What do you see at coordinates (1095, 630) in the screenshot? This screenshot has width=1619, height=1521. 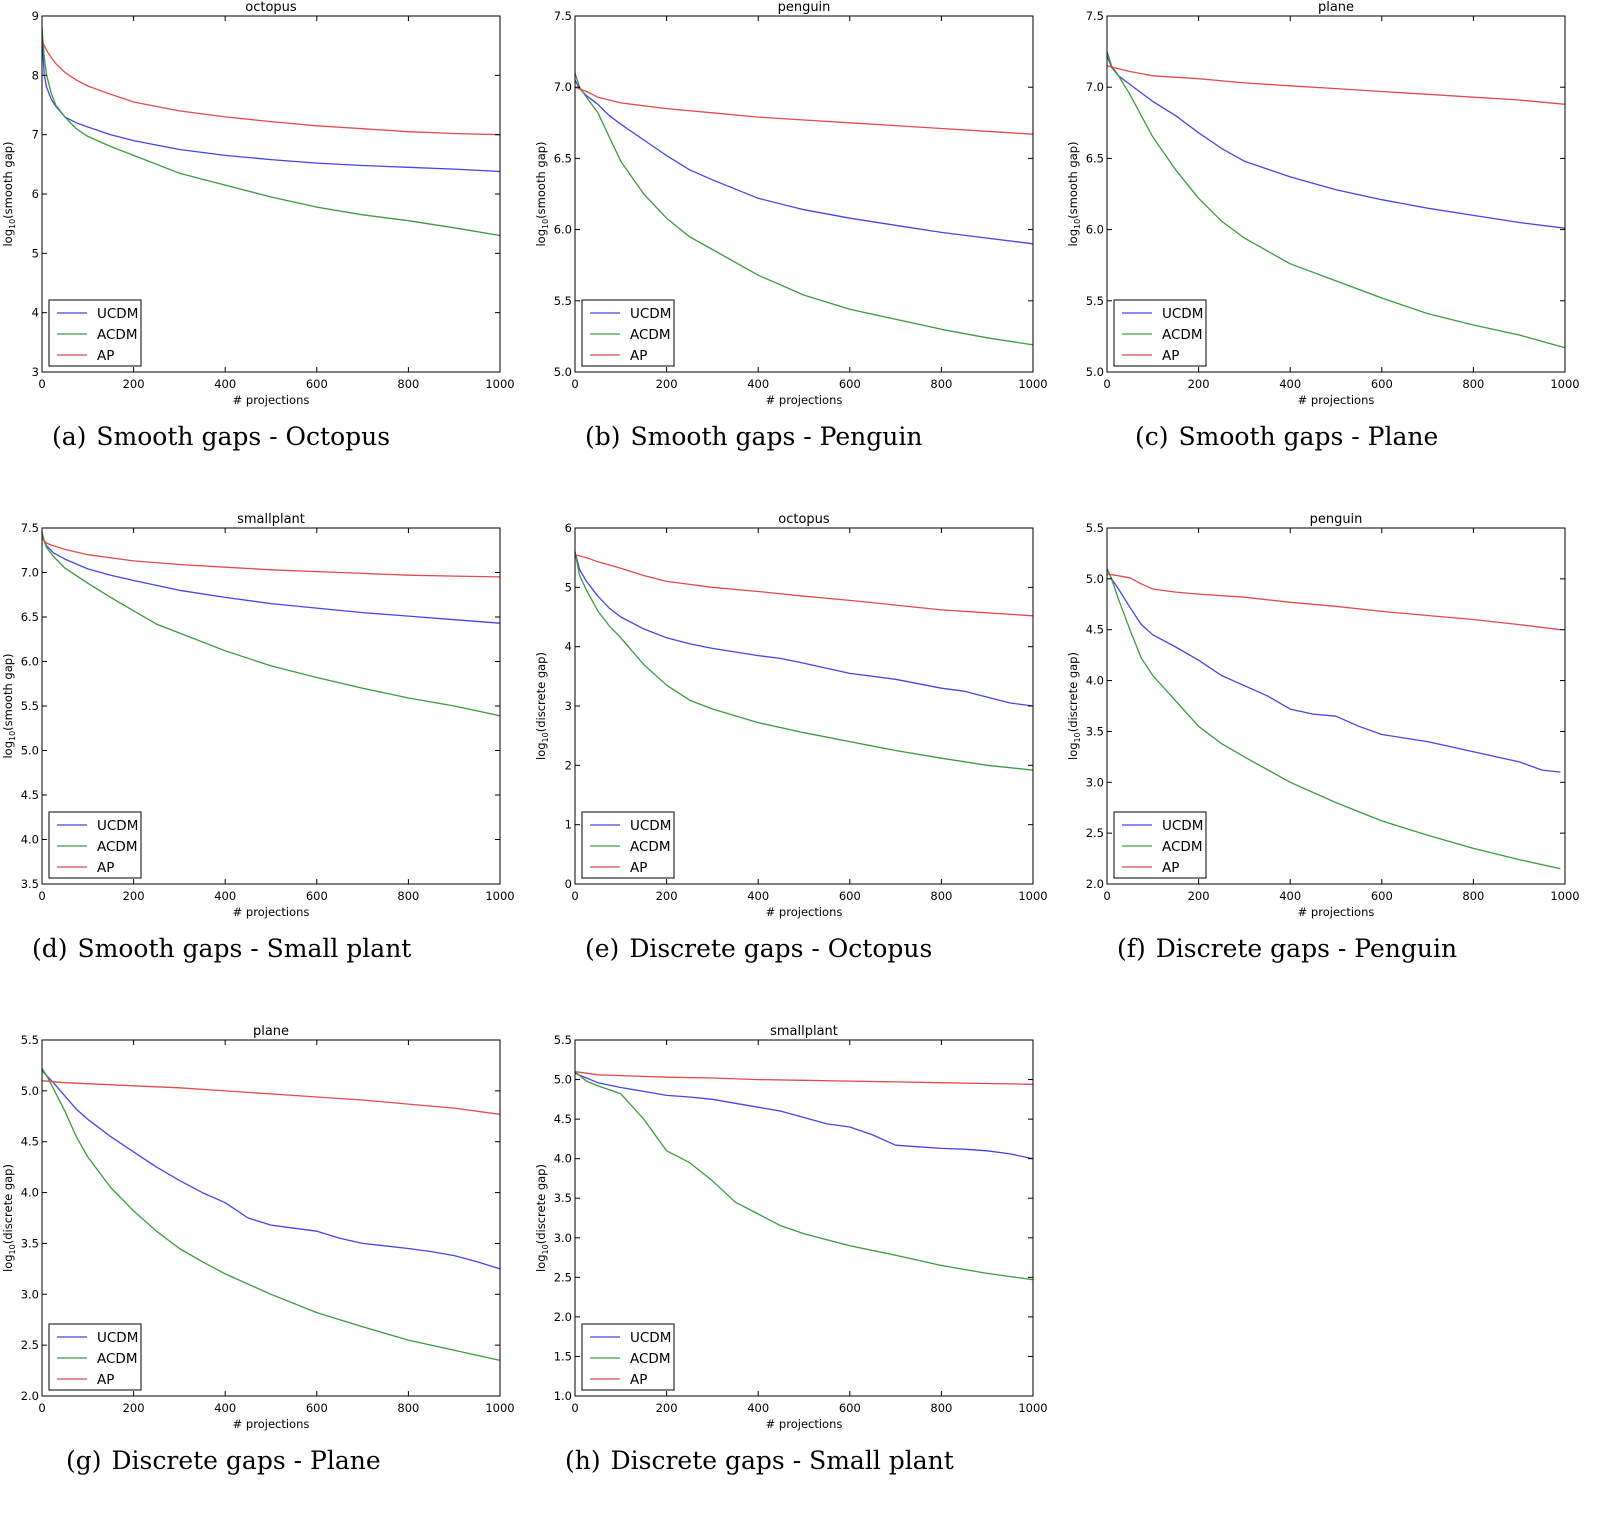 I see `y-tick-label: 4.5` at bounding box center [1095, 630].